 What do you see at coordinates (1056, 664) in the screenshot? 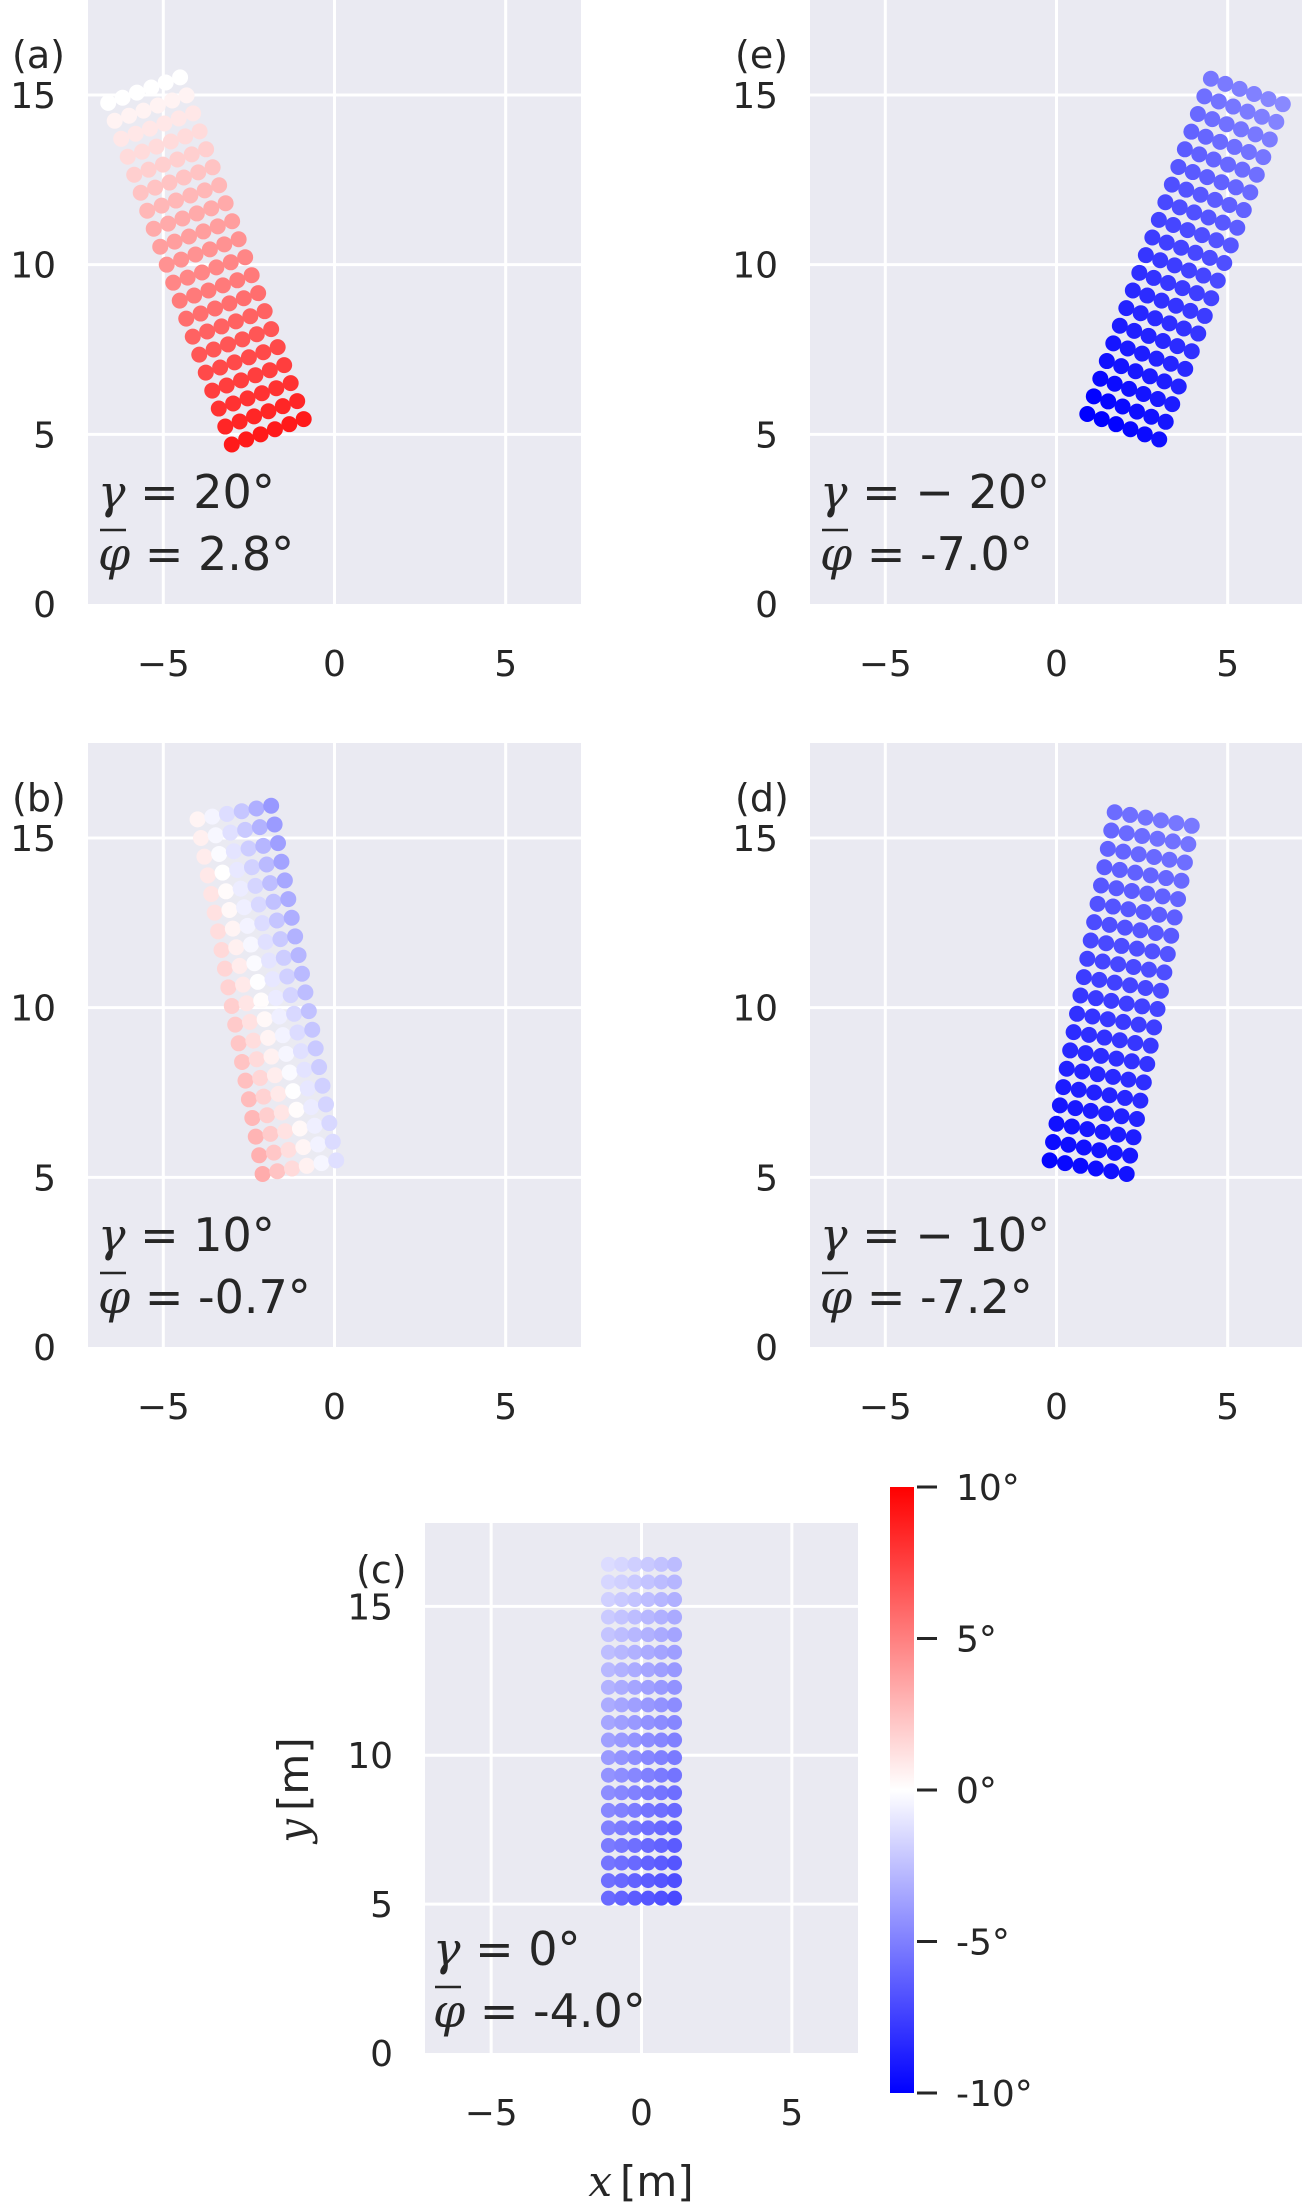
I see `x-tick-label: 0` at bounding box center [1056, 664].